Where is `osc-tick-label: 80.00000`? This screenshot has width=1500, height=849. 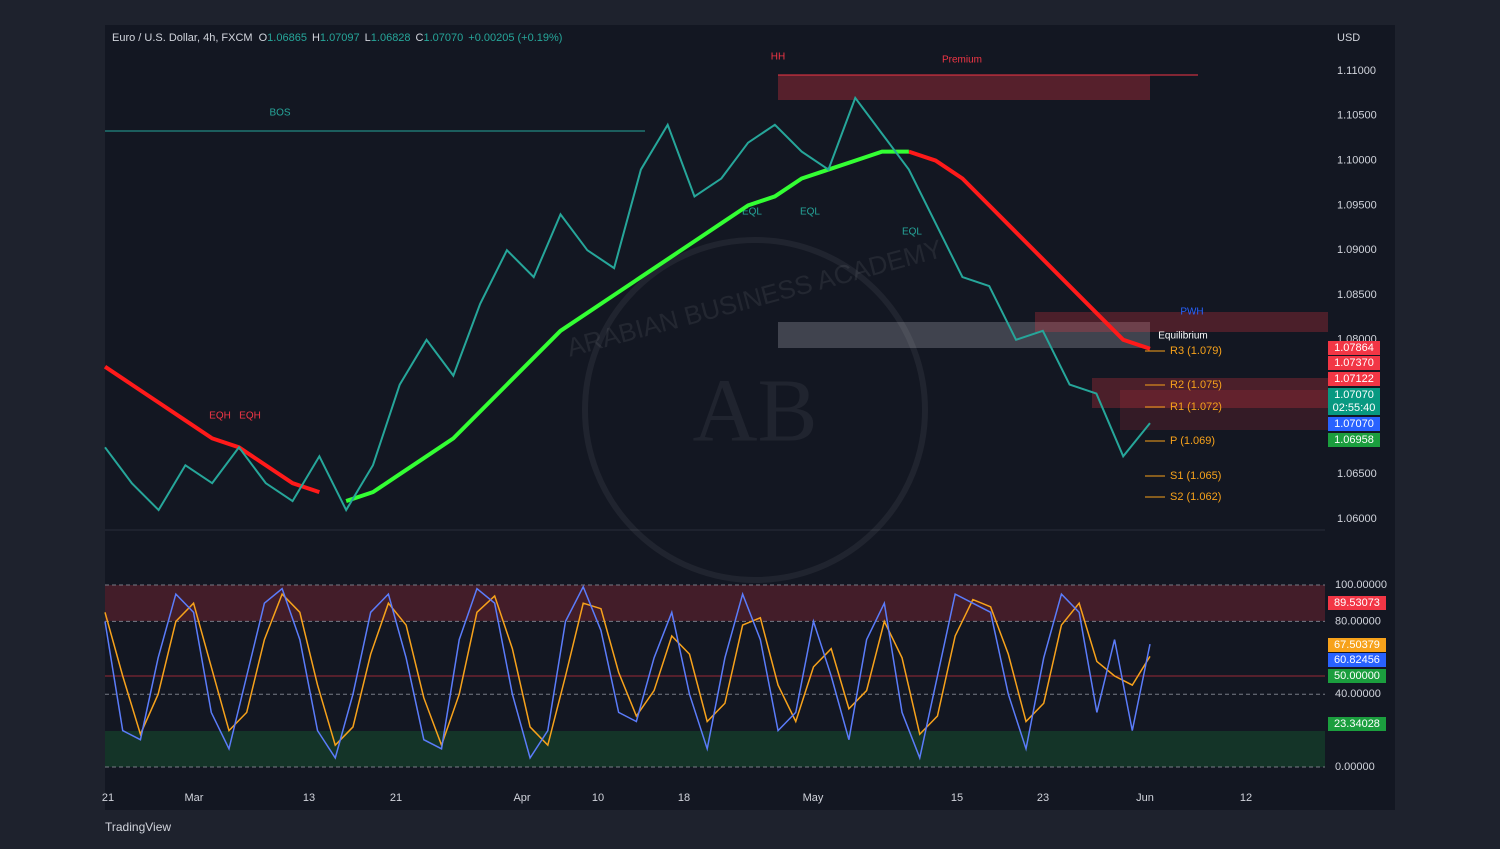
osc-tick-label: 80.00000 is located at coordinates (1358, 621).